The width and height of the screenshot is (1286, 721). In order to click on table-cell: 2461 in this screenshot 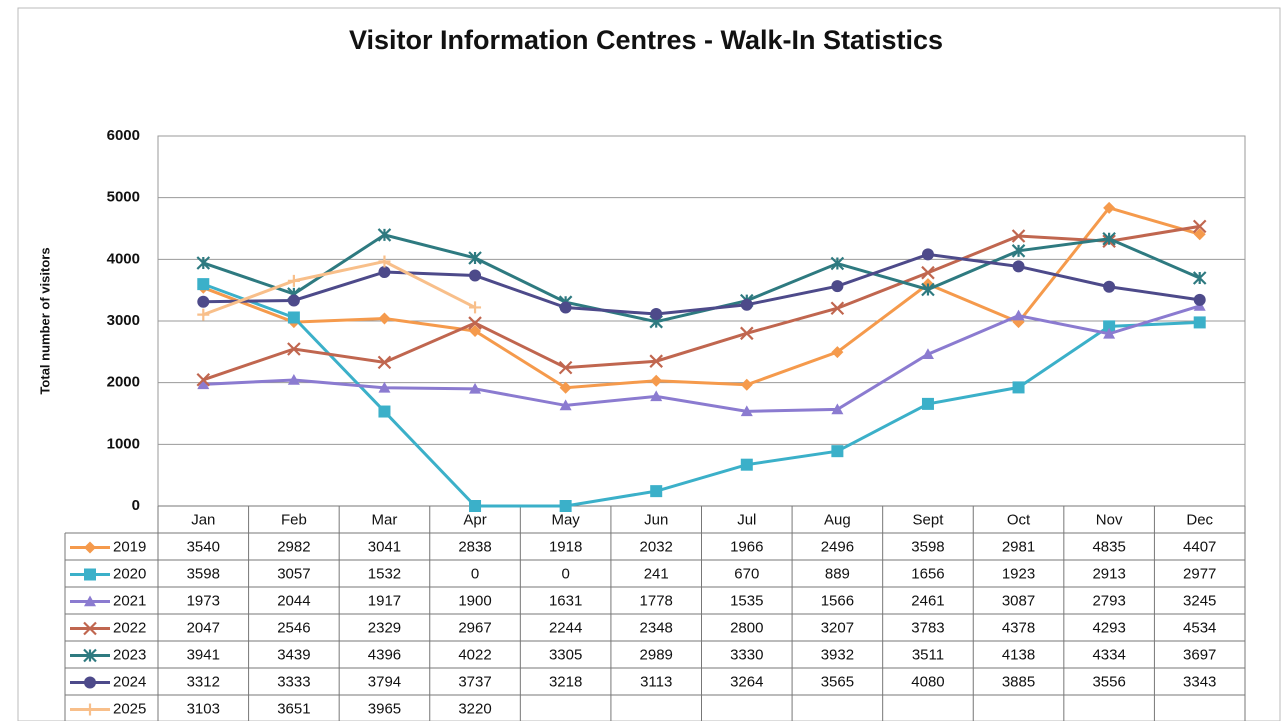, I will do `click(927, 600)`.